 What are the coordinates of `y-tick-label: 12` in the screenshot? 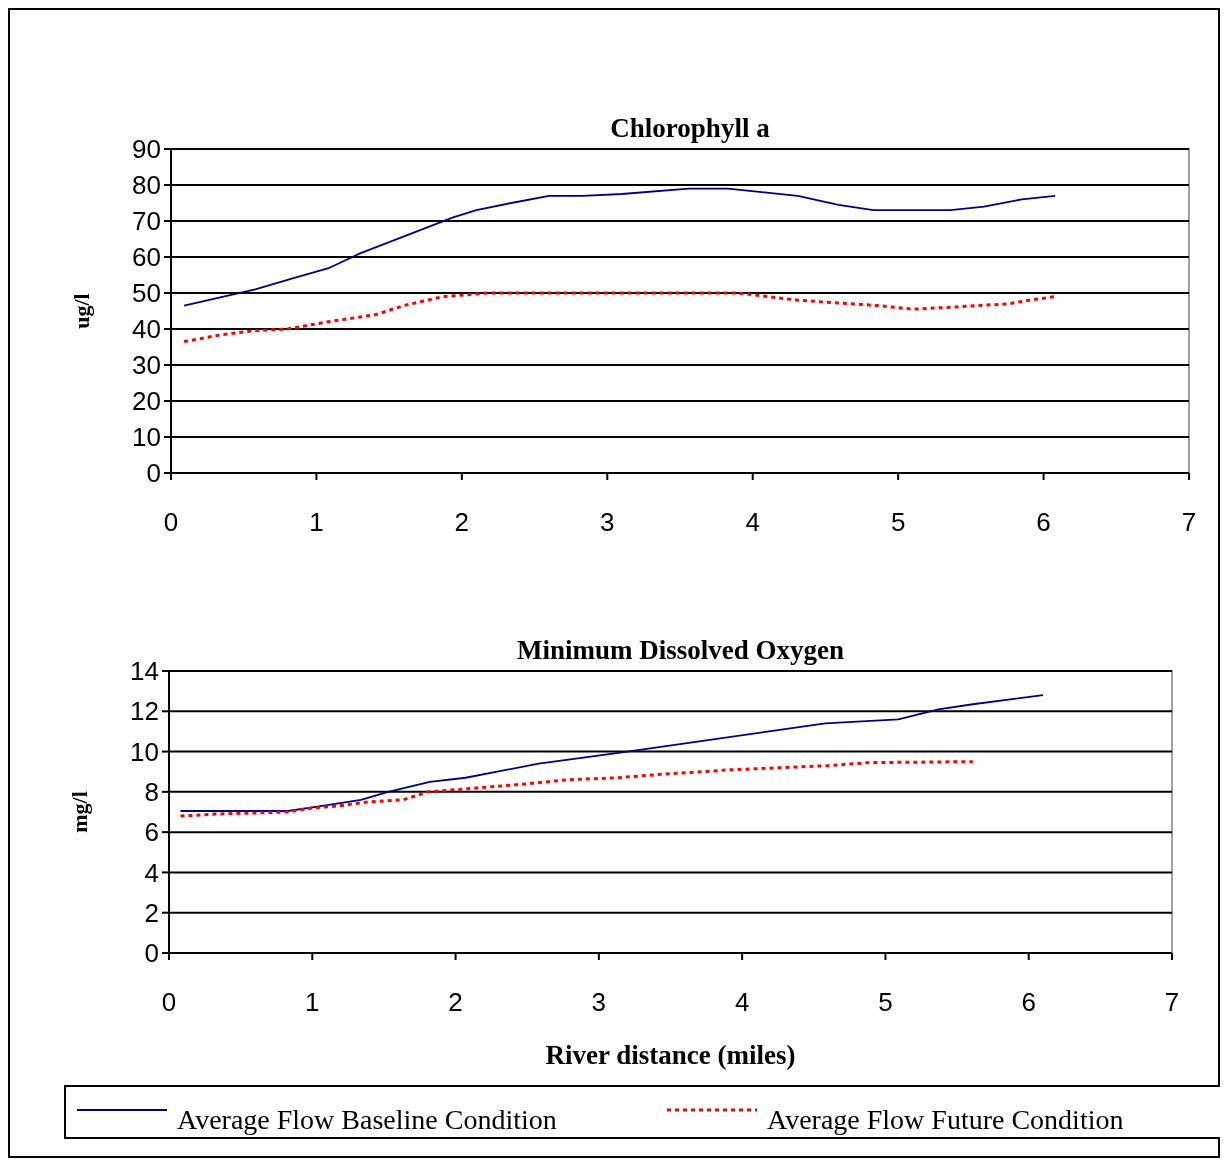 It's located at (144, 711).